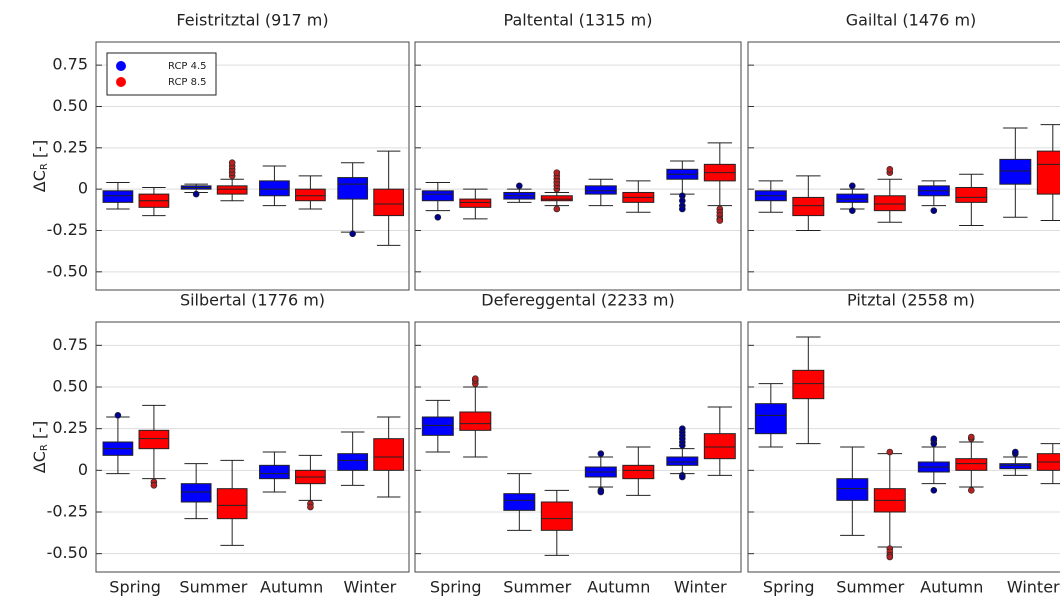 Image resolution: width=1060 pixels, height=596 pixels. Describe the element at coordinates (578, 447) in the screenshot. I see `plot-background` at that location.